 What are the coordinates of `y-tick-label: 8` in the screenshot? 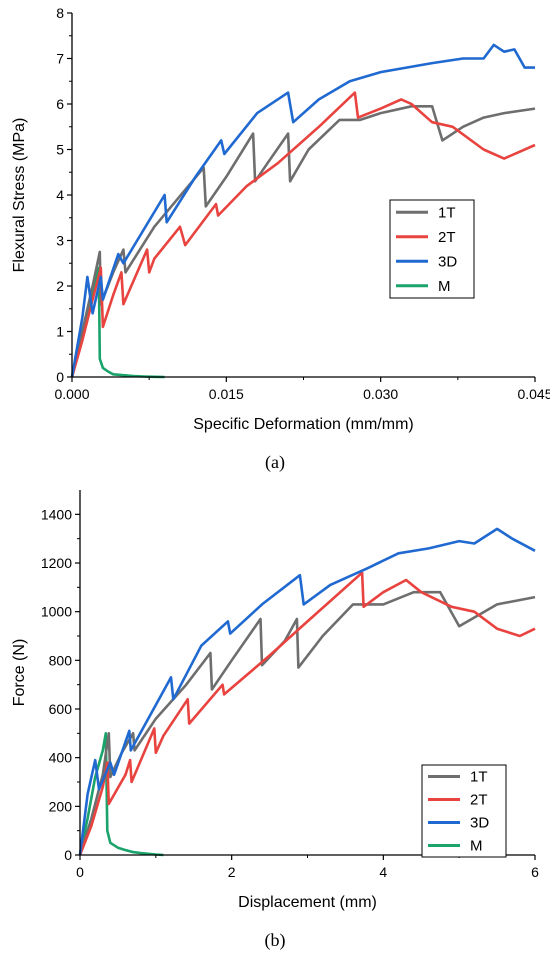 It's located at (60, 13).